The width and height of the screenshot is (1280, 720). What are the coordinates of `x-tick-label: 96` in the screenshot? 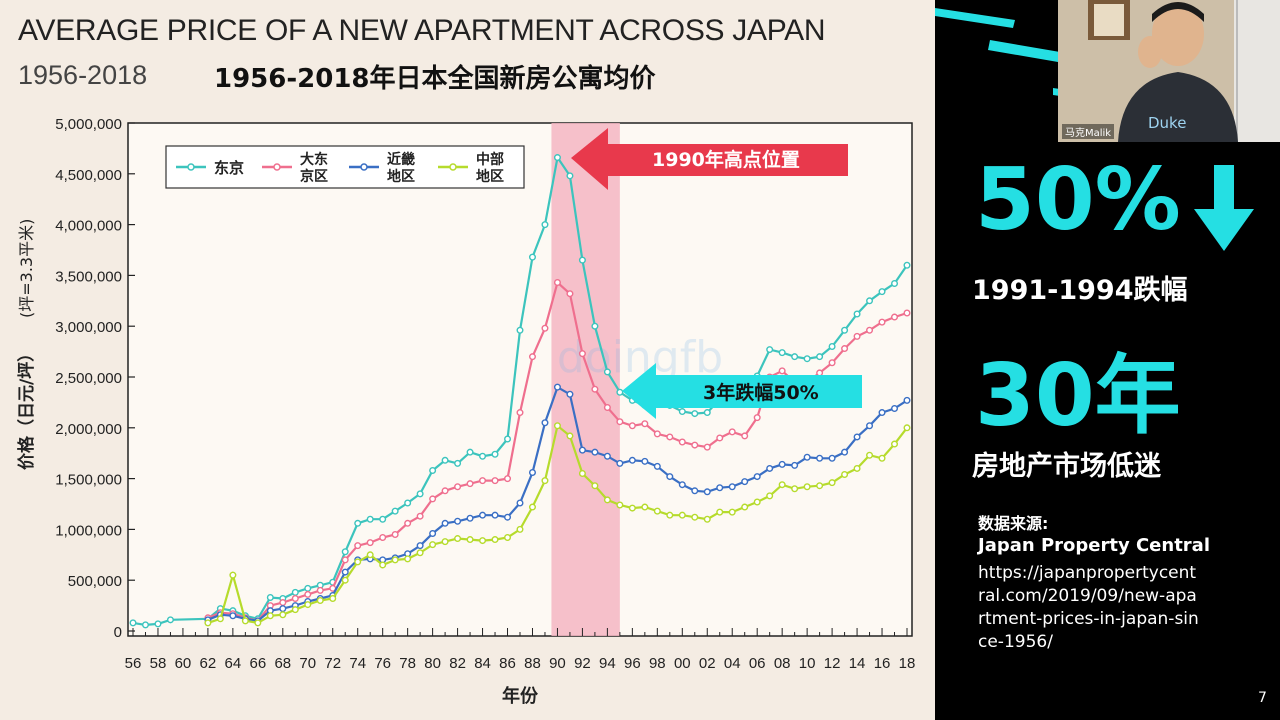 It's located at (632, 663).